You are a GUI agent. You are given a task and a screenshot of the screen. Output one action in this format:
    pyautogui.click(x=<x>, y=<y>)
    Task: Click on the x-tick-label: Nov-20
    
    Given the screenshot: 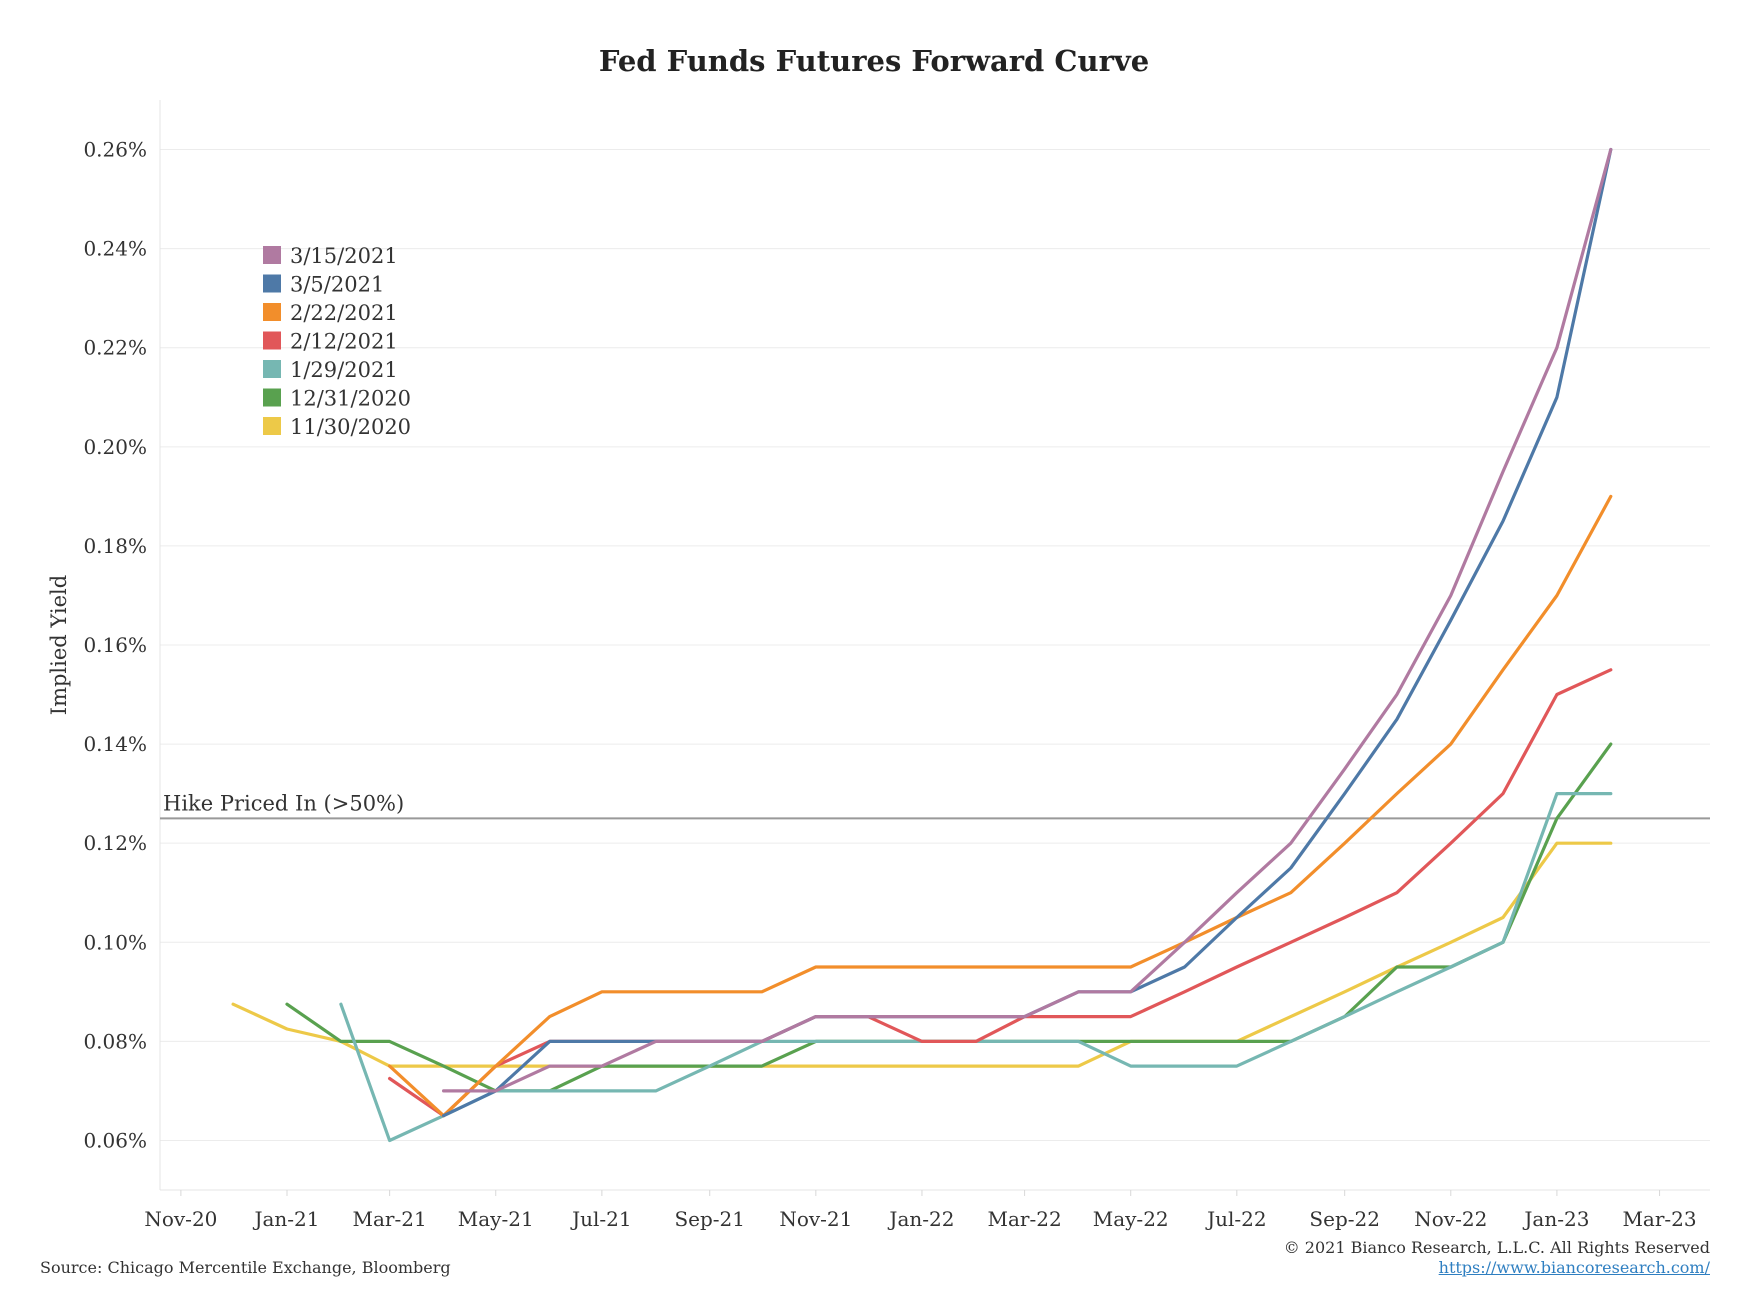 What is the action you would take?
    pyautogui.click(x=180, y=1219)
    